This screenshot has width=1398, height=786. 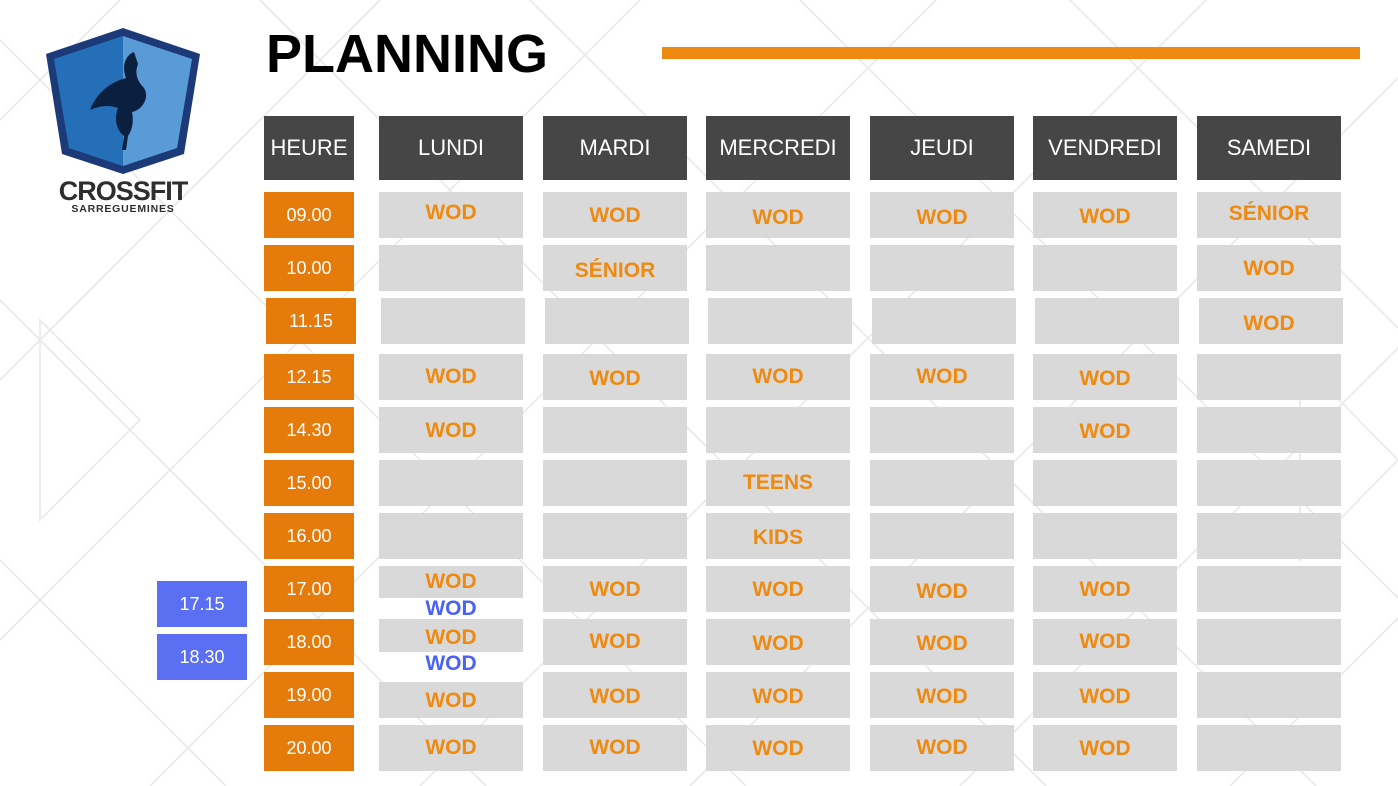 What do you see at coordinates (1011, 53) in the screenshot?
I see `title-accent-bar` at bounding box center [1011, 53].